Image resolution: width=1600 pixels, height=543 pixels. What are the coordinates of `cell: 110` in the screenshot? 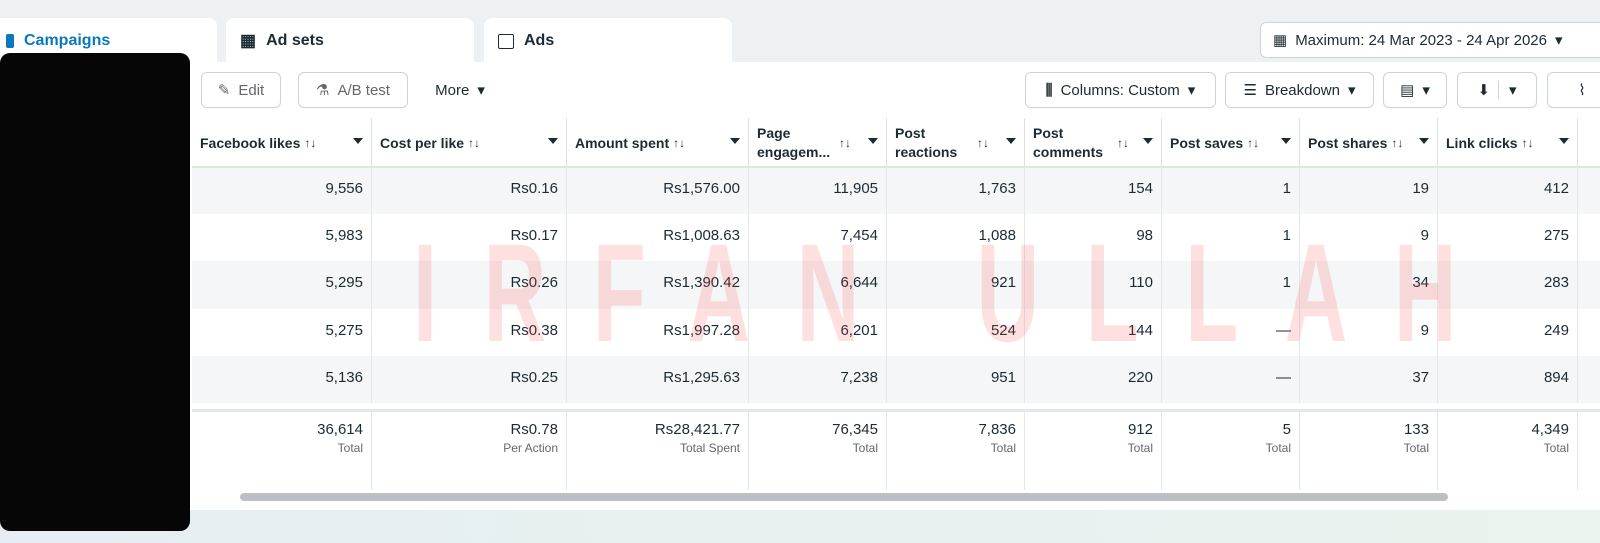 It's located at (1093, 285).